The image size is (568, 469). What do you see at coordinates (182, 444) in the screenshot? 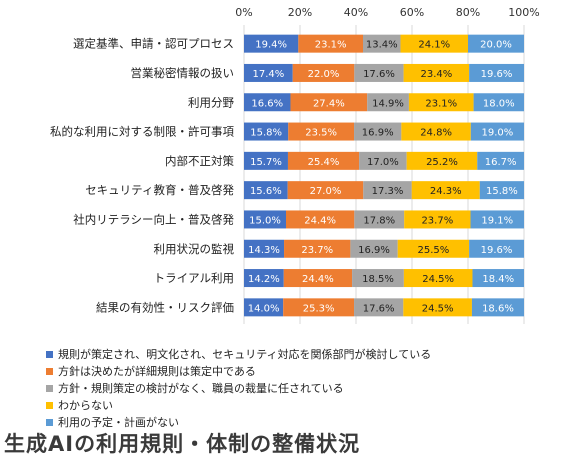
I see `chart-title: 生成AIの利用規則・体制の整備状況` at bounding box center [182, 444].